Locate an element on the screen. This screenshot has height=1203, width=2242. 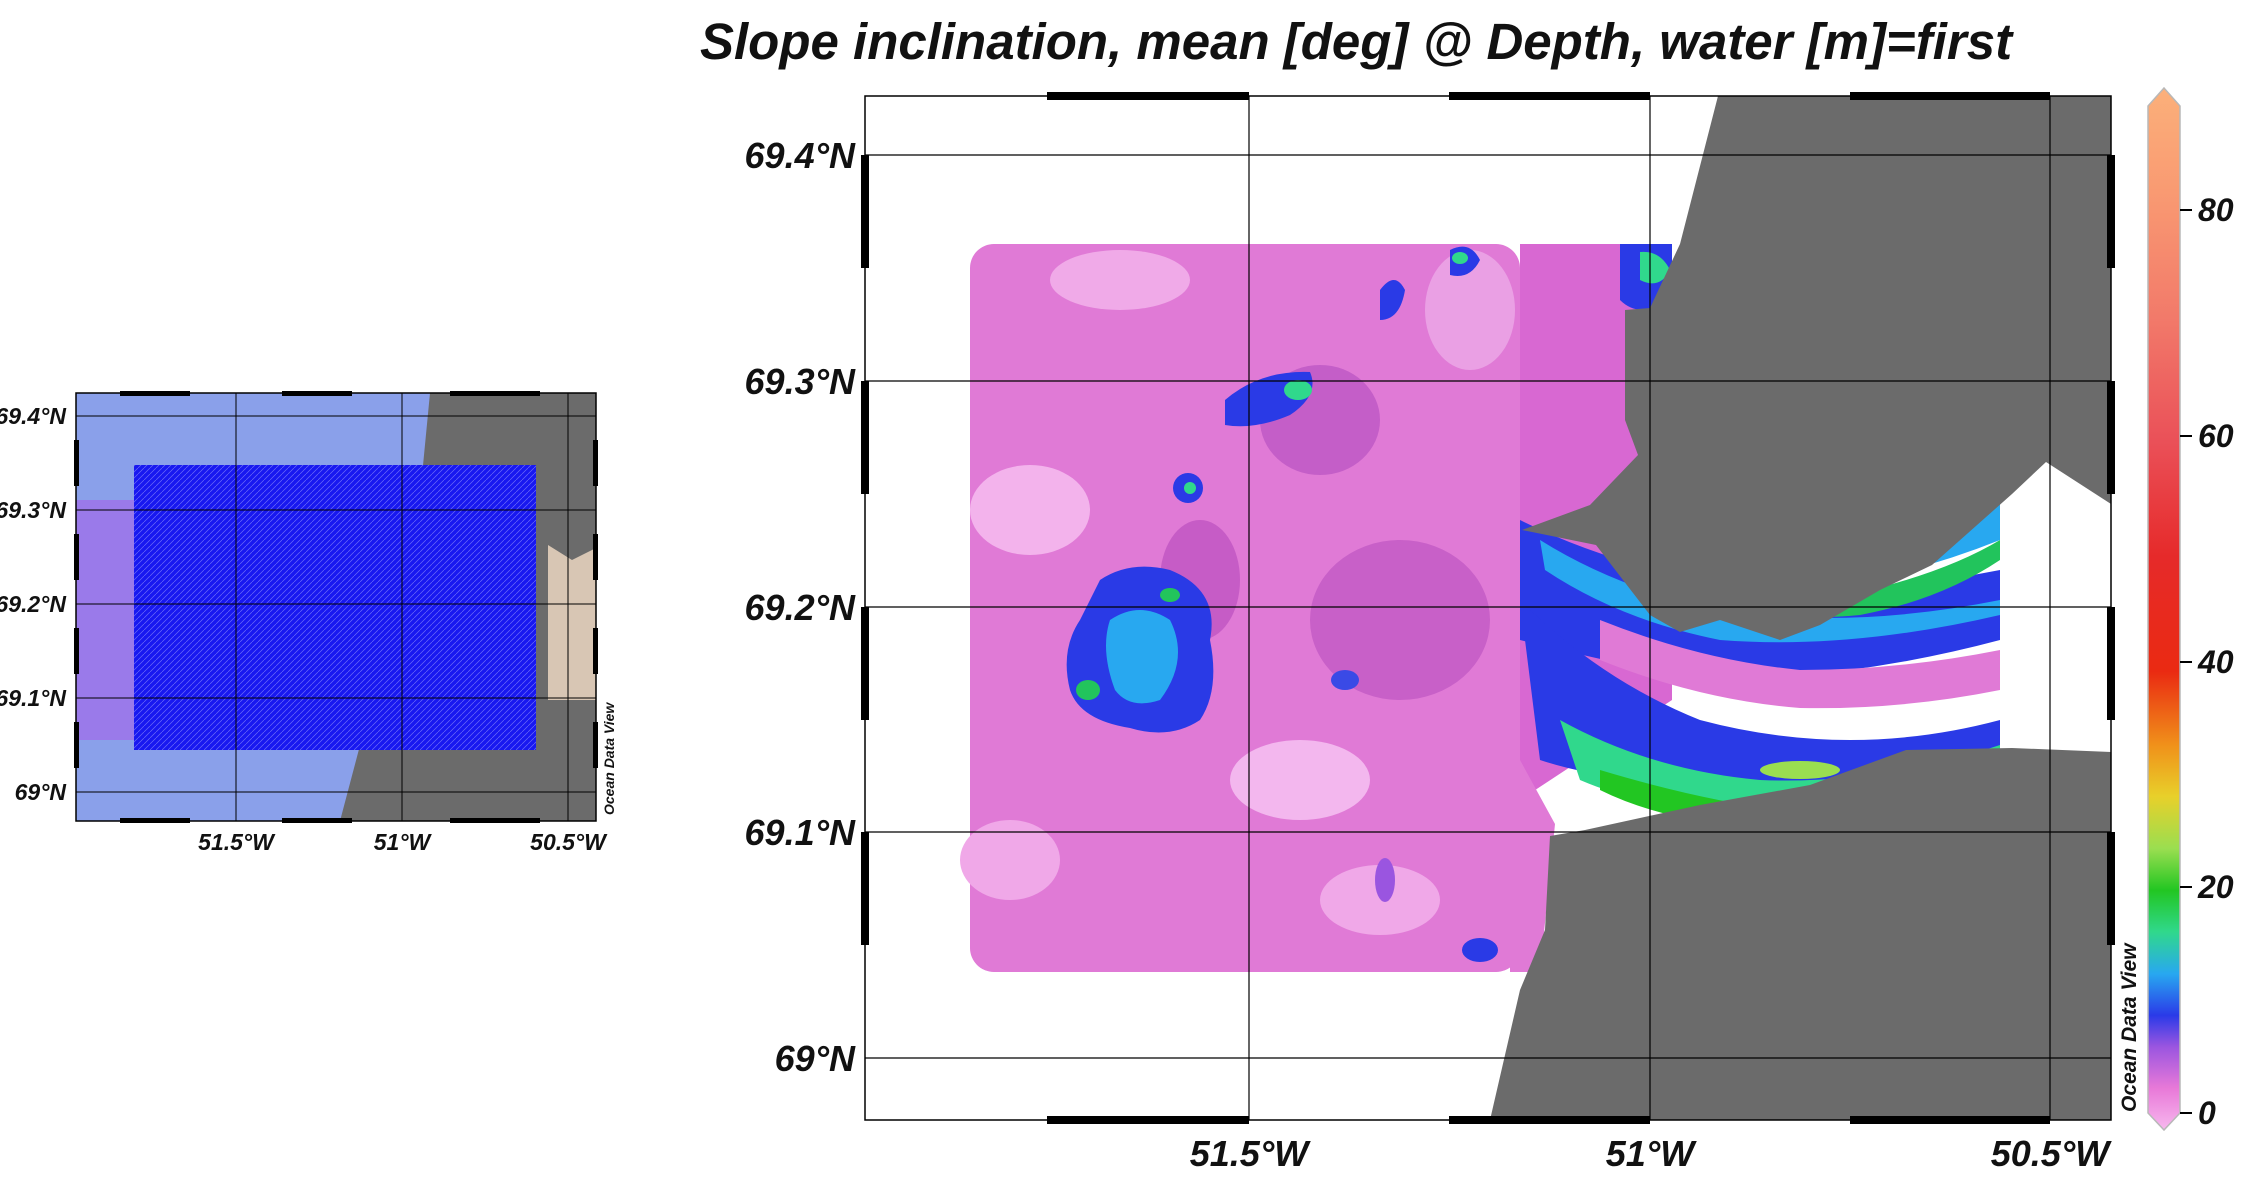
inset-lat-label: 69.1°N is located at coordinates (33, 698).